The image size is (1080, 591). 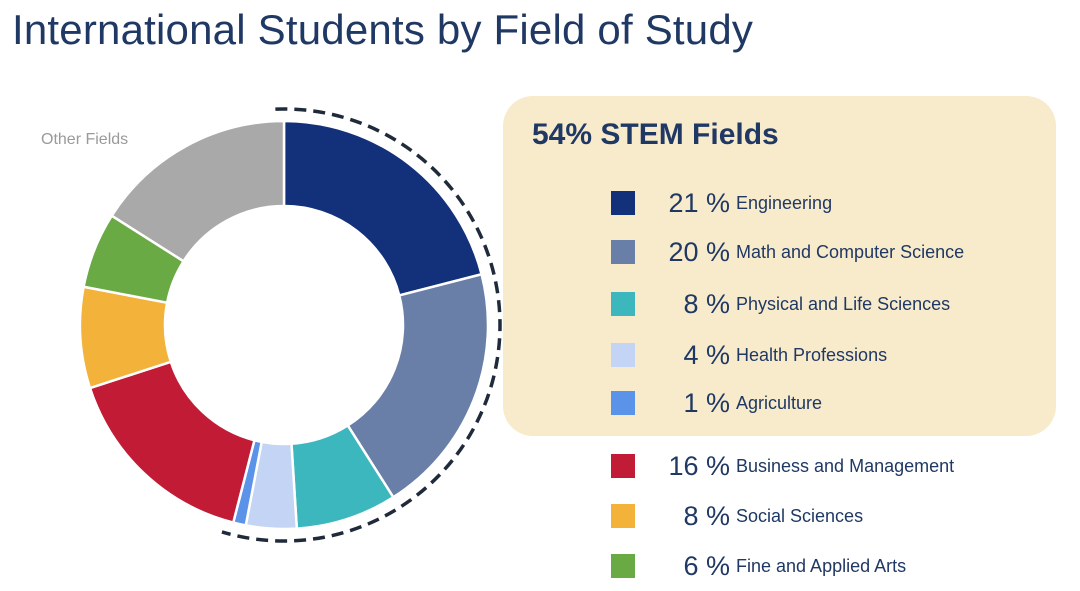 I want to click on legend-item-engineering: 21 % Engineering, so click(x=721, y=203).